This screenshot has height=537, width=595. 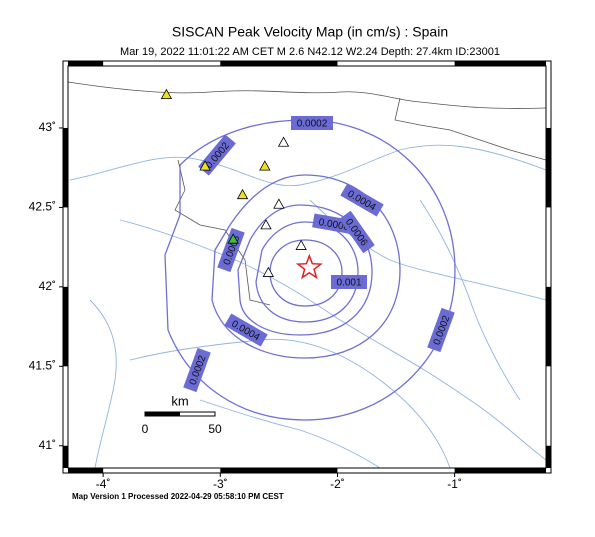 What do you see at coordinates (47, 127) in the screenshot?
I see `y-tick-label: 43˚` at bounding box center [47, 127].